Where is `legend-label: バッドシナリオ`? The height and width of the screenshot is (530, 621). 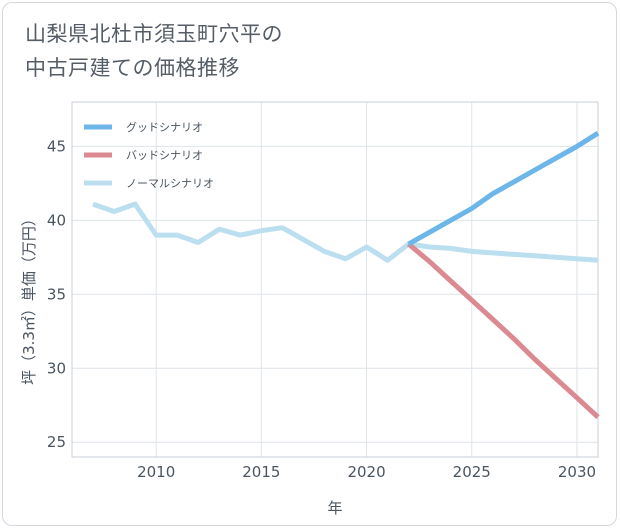
legend-label: バッドシナリオ is located at coordinates (164, 155).